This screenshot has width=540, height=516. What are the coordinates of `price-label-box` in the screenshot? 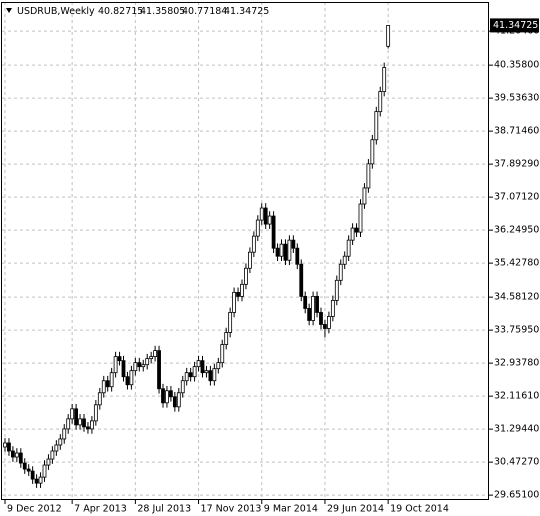 It's located at (514, 25).